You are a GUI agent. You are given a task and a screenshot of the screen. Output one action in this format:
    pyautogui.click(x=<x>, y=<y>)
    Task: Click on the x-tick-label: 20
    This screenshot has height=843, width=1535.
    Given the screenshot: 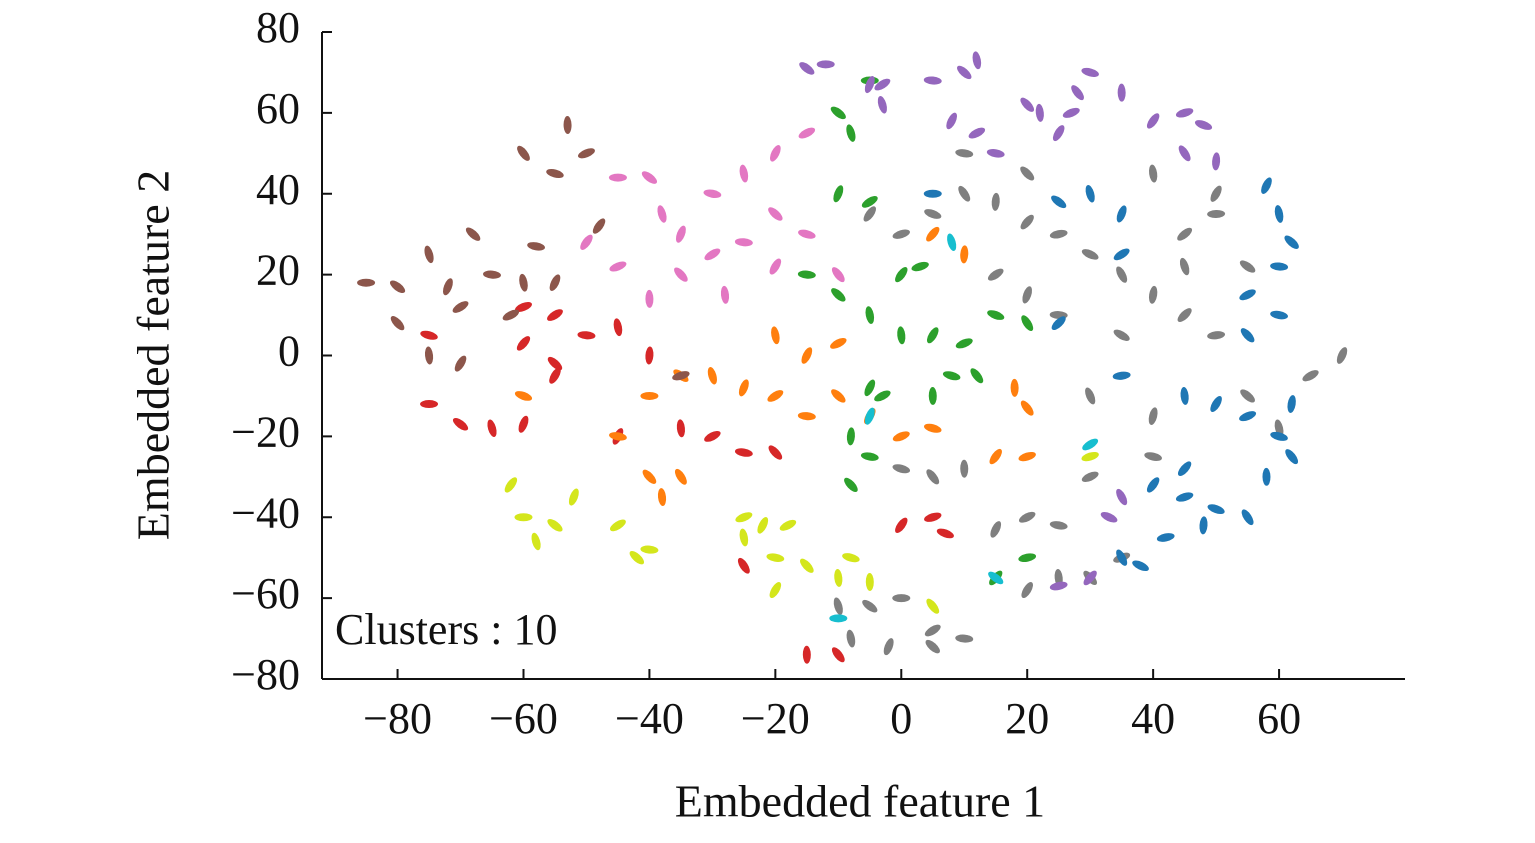 What is the action you would take?
    pyautogui.click(x=1027, y=718)
    